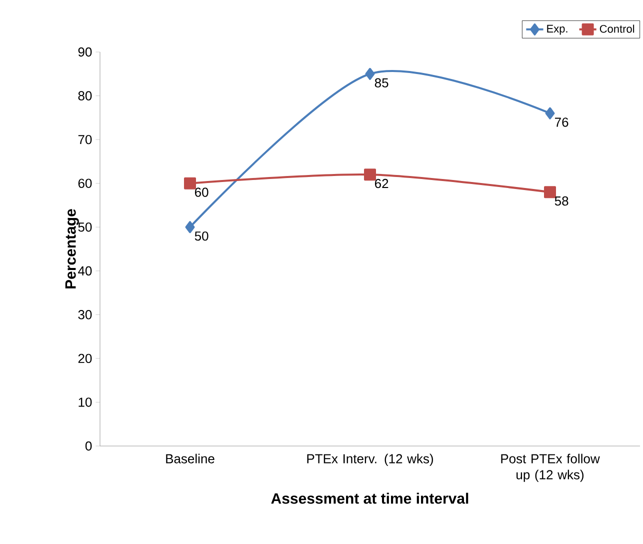 This screenshot has width=643, height=544. Describe the element at coordinates (85, 402) in the screenshot. I see `y-tick-label: 10` at that location.